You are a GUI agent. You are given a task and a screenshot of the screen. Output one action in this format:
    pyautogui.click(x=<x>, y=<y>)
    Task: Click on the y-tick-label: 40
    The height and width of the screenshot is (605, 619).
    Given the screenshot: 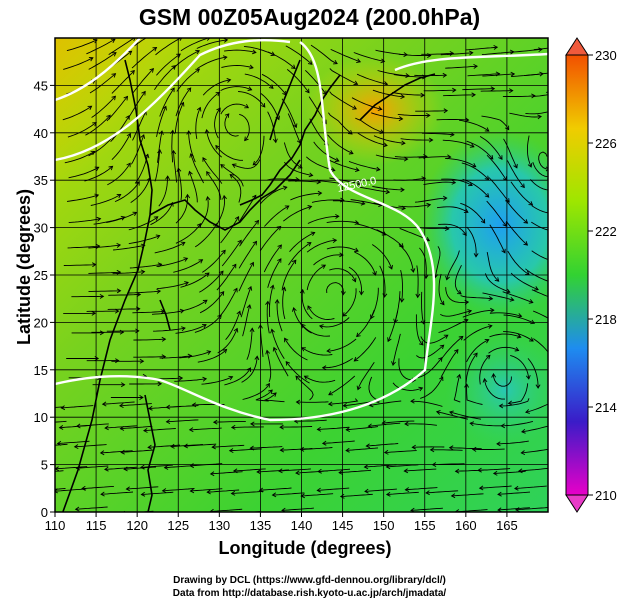 What is the action you would take?
    pyautogui.click(x=41, y=133)
    